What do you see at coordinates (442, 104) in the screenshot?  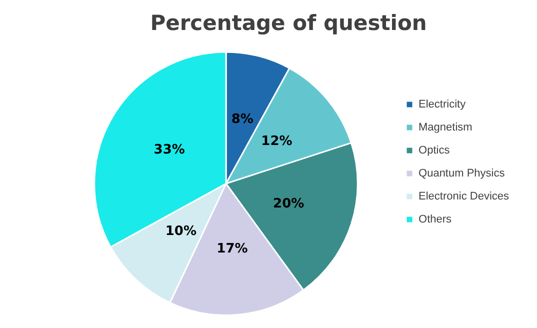 I see `legend-label: Electricity` at bounding box center [442, 104].